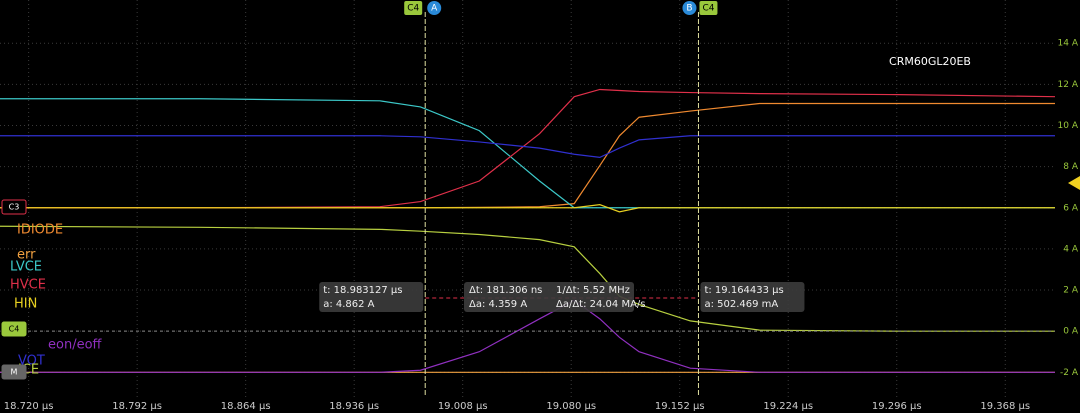  What do you see at coordinates (1069, 373) in the screenshot?
I see `y-tick-label: -2 A` at bounding box center [1069, 373].